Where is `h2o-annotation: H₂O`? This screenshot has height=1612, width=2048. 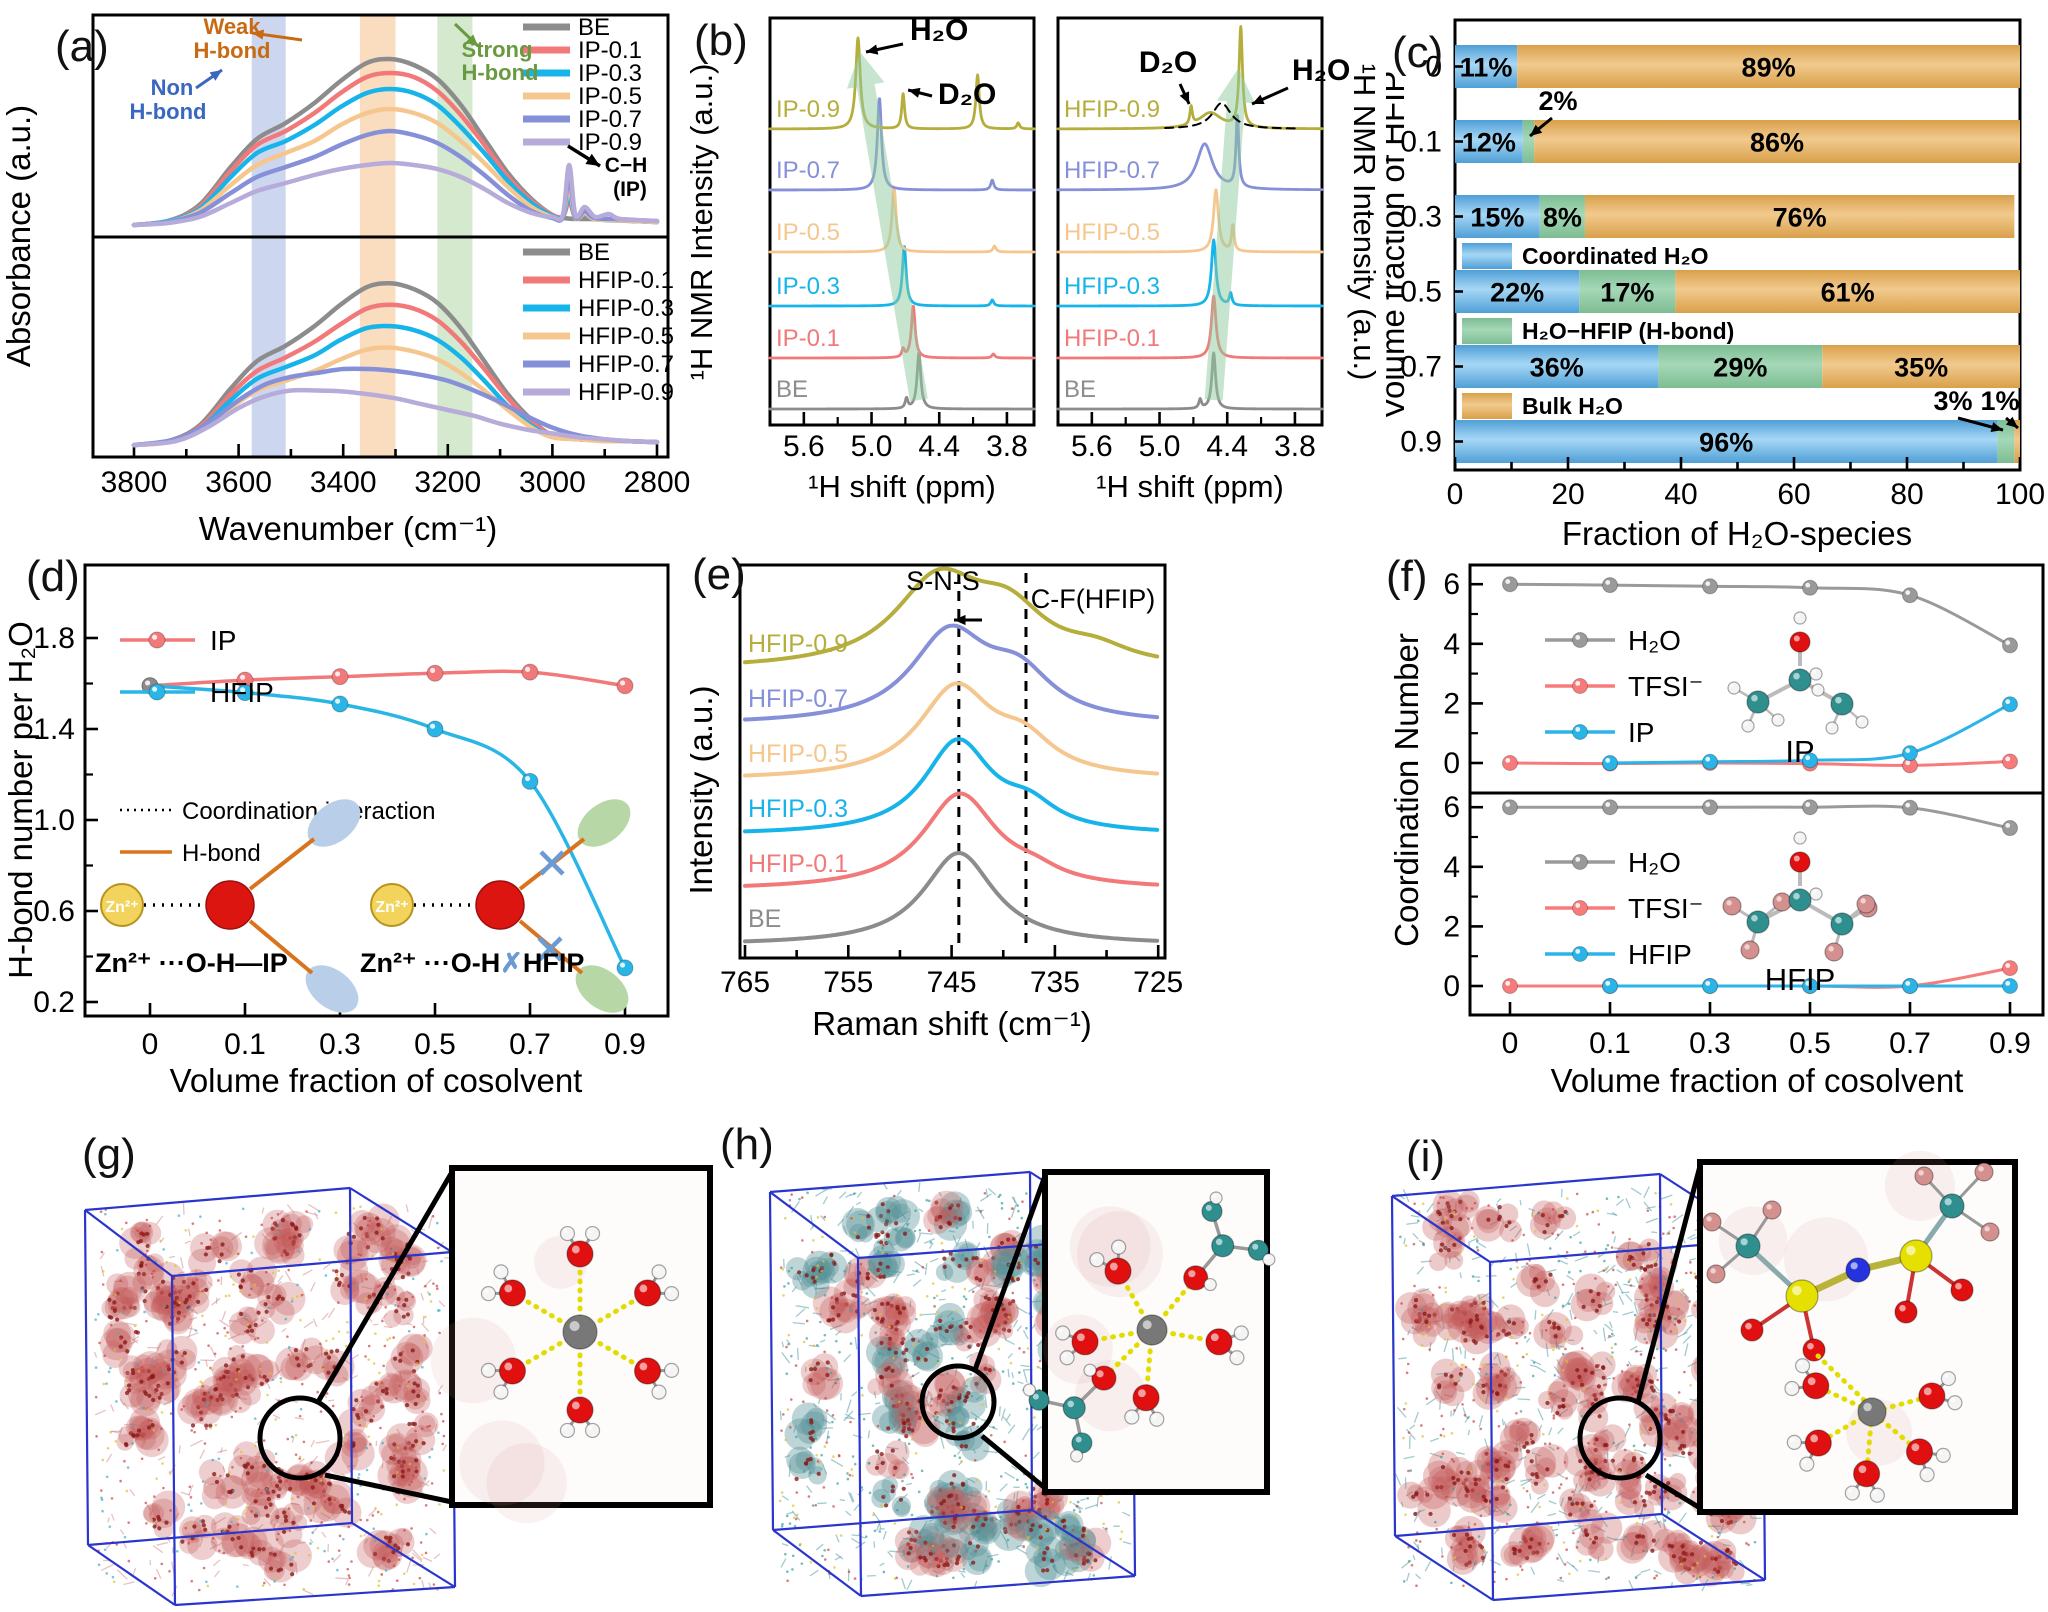 h2o-annotation: H₂O is located at coordinates (939, 30).